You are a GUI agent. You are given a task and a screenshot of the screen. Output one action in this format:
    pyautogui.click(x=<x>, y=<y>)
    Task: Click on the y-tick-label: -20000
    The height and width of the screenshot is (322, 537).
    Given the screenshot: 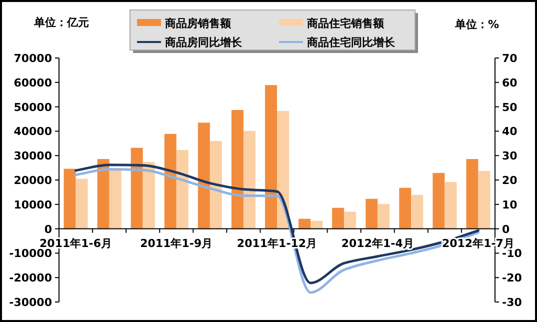 What is the action you would take?
    pyautogui.click(x=30, y=278)
    